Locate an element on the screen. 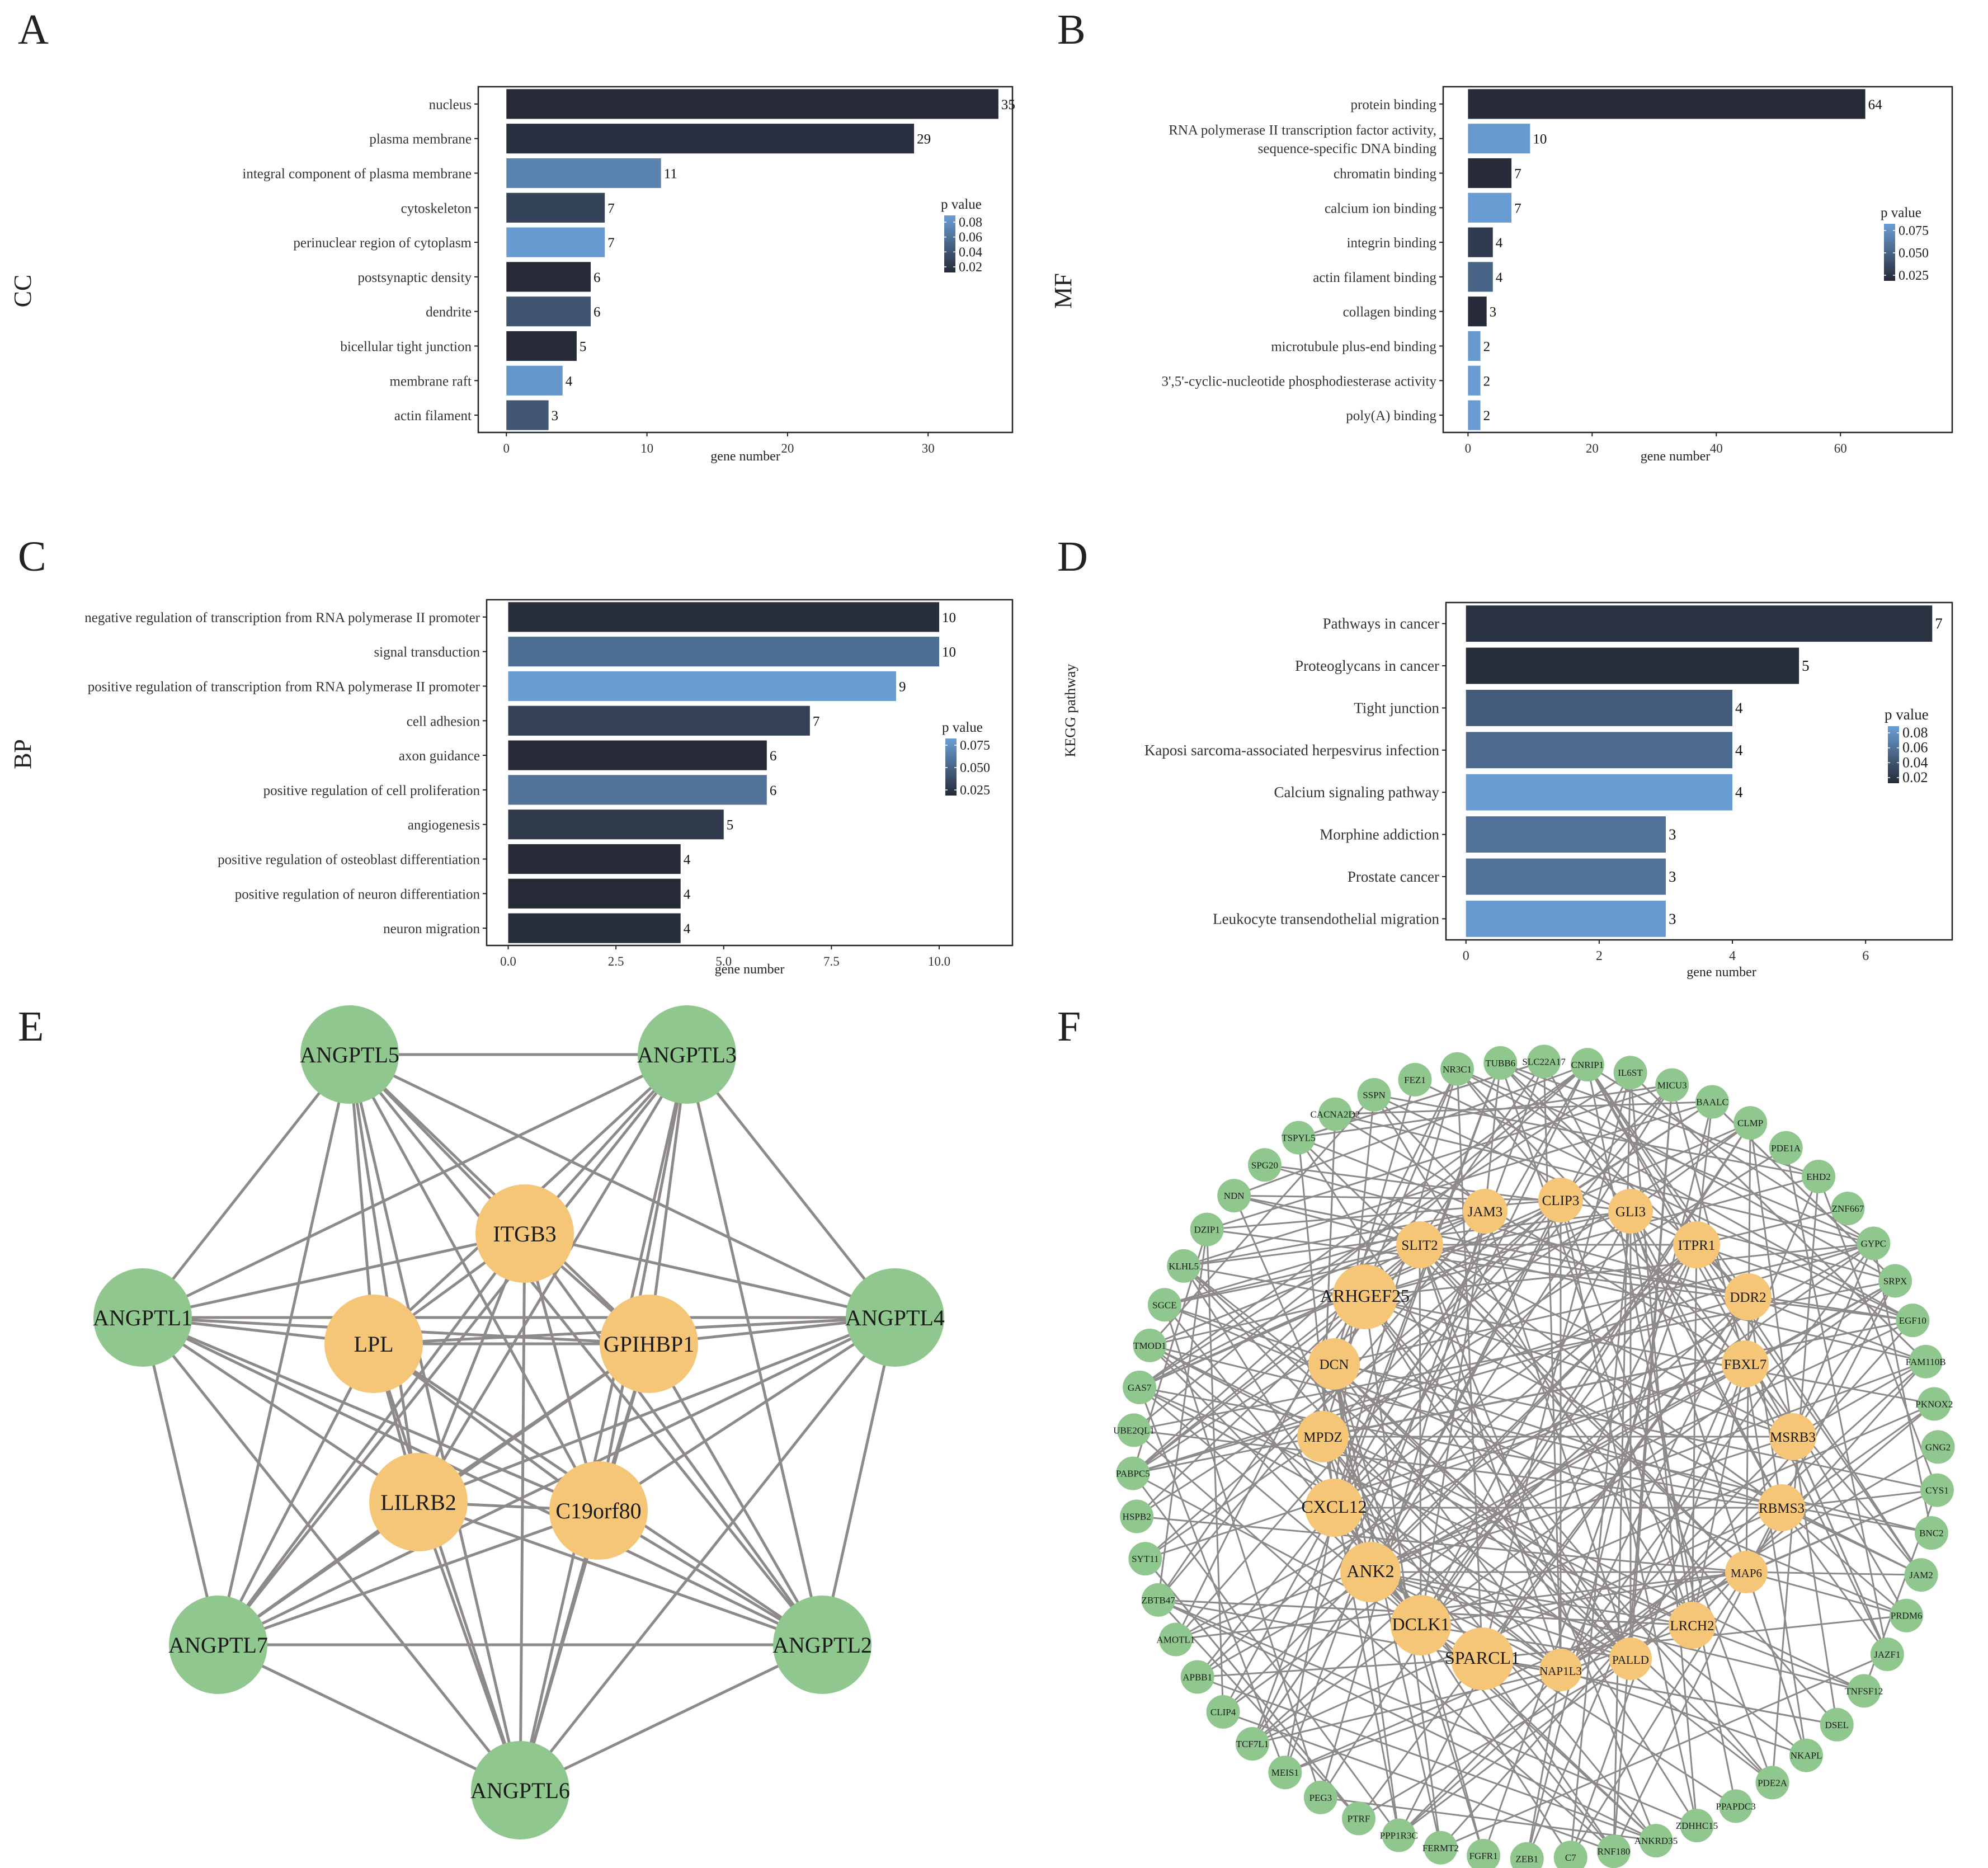 The height and width of the screenshot is (1868, 1988). node-label: ANK2 is located at coordinates (1370, 1571).